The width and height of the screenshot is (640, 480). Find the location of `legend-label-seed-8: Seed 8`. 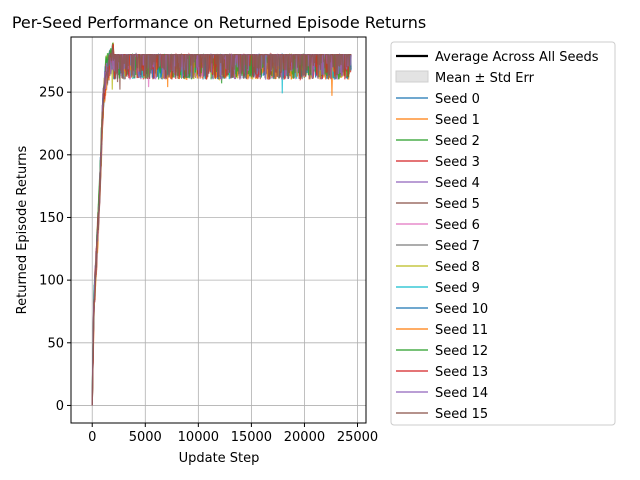

legend-label-seed-8: Seed 8 is located at coordinates (457, 267).